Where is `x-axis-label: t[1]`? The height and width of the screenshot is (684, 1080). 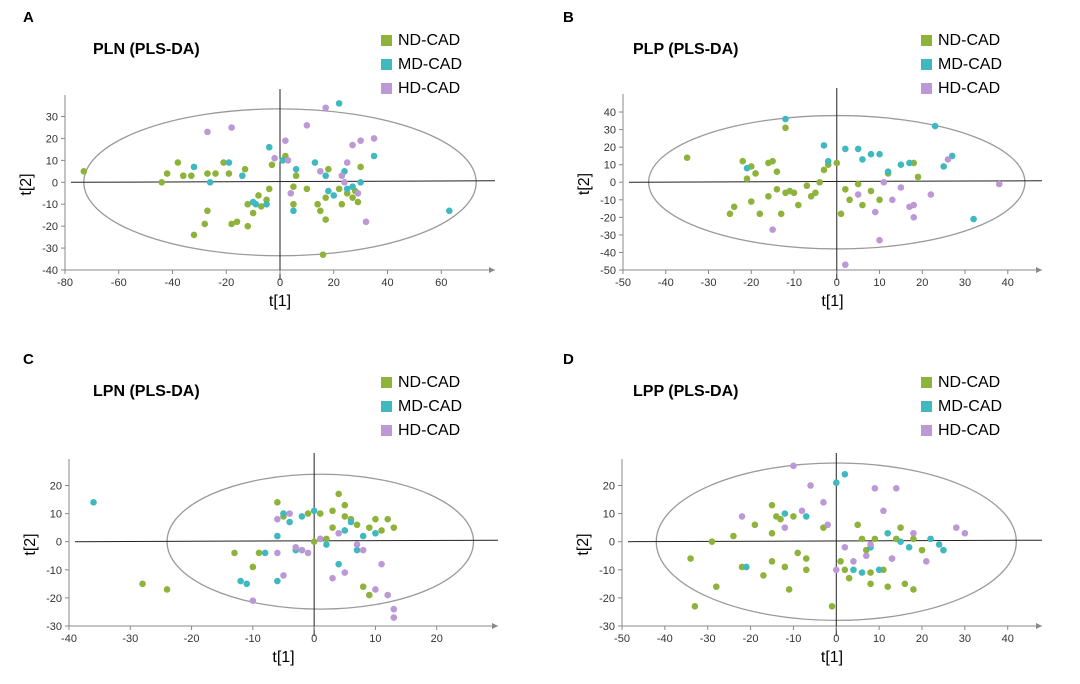
x-axis-label: t[1] is located at coordinates (832, 657).